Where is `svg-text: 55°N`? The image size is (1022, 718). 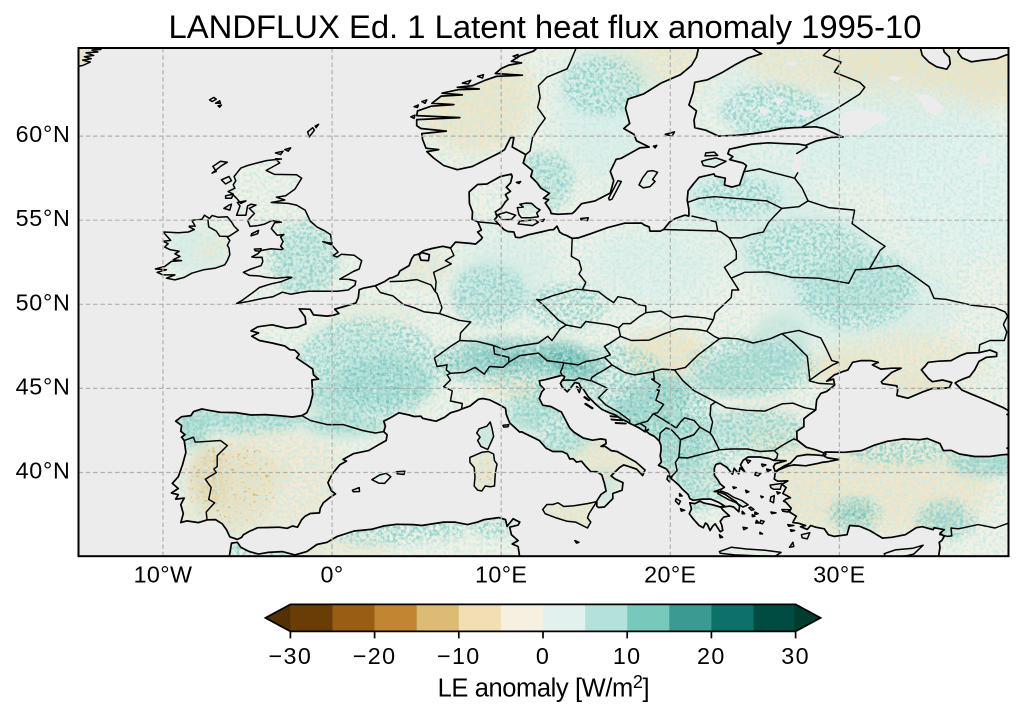 svg-text: 55°N is located at coordinates (43, 218).